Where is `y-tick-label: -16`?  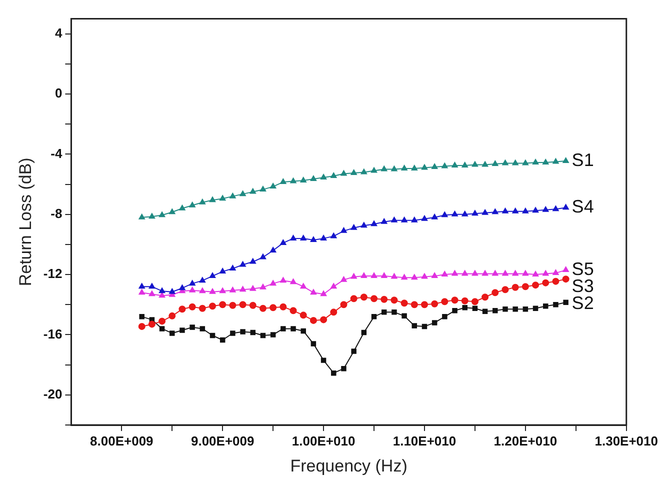
y-tick-label: -16 is located at coordinates (52, 334).